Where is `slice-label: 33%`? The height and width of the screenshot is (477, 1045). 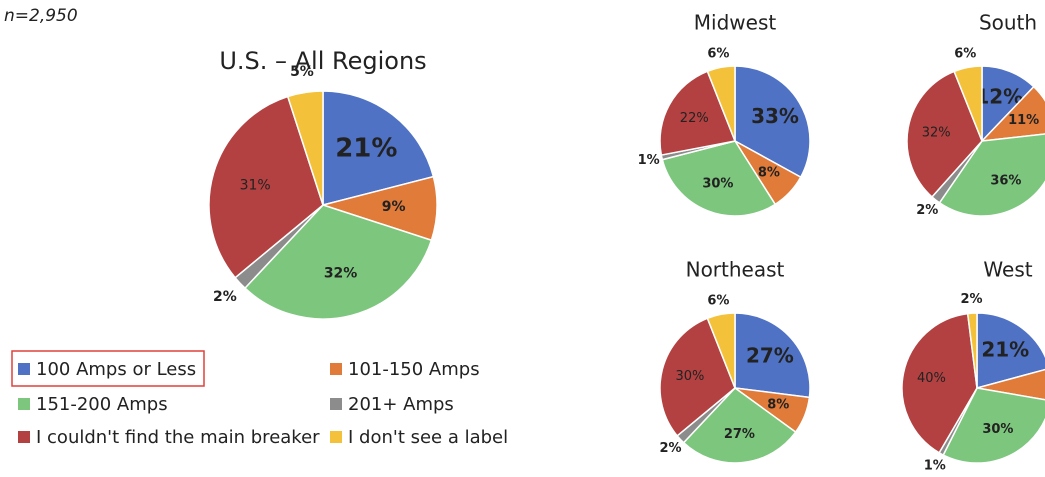 slice-label: 33% is located at coordinates (775, 116).